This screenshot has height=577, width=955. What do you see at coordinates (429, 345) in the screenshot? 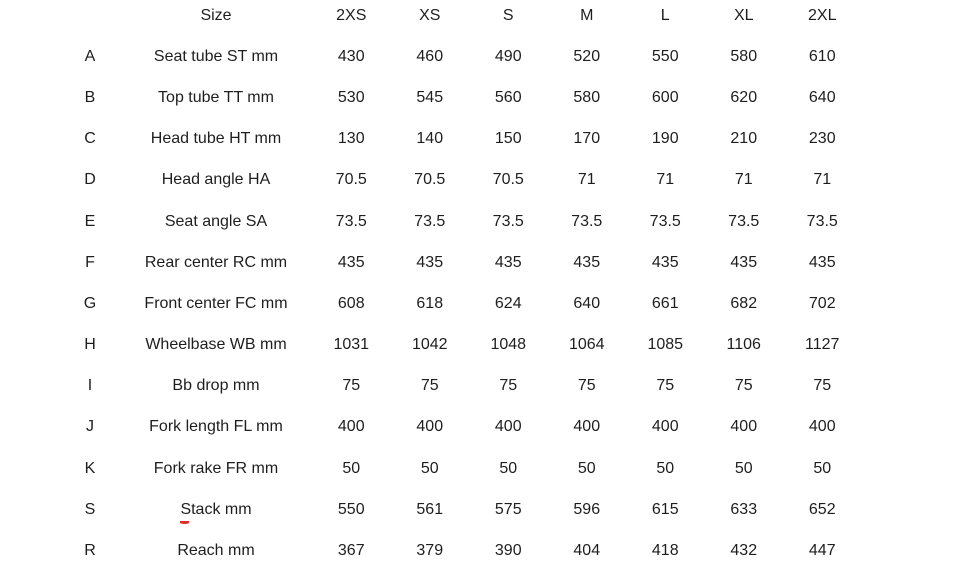
I see `cell-value: 1042` at bounding box center [429, 345].